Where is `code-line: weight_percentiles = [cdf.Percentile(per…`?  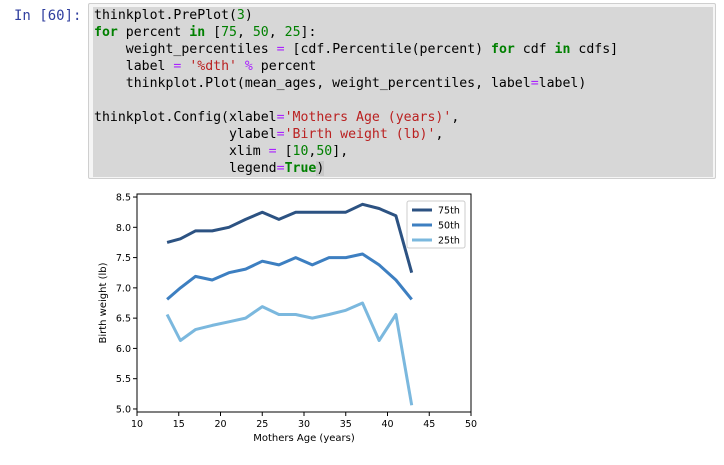 code-line: weight_percentiles = [cdf.Percentile(per… is located at coordinates (403, 49).